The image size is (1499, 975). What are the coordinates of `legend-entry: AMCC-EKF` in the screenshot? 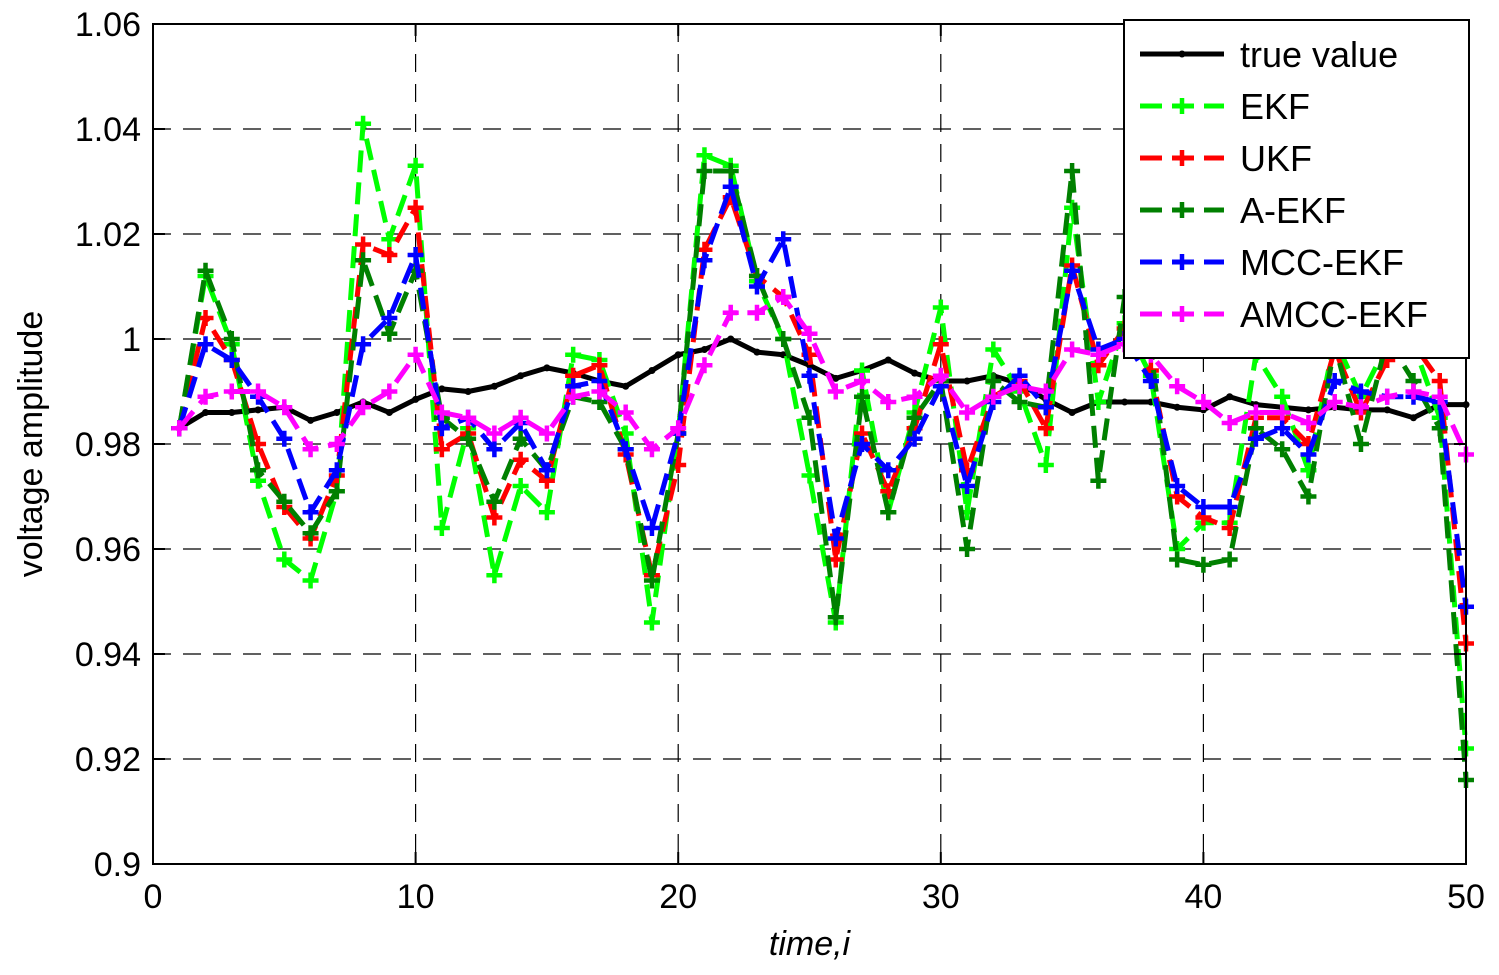 It's located at (1284, 314).